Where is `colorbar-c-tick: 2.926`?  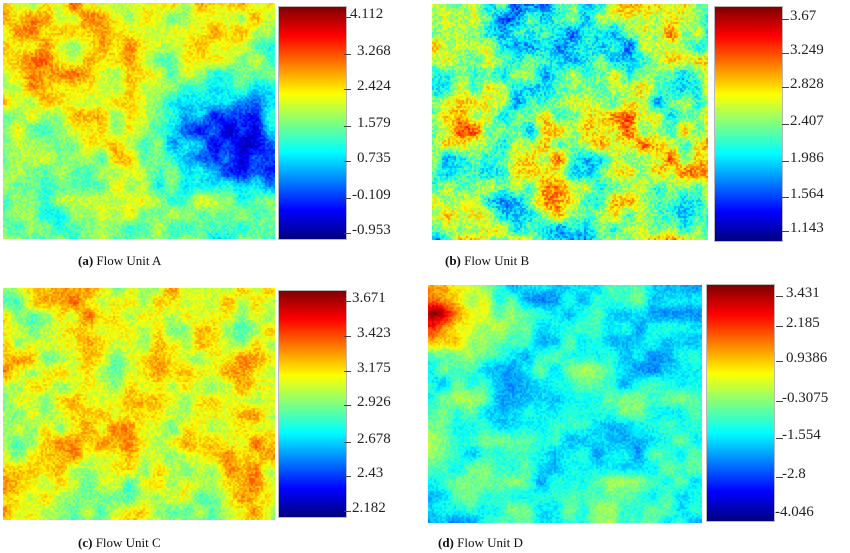
colorbar-c-tick: 2.926 is located at coordinates (374, 402).